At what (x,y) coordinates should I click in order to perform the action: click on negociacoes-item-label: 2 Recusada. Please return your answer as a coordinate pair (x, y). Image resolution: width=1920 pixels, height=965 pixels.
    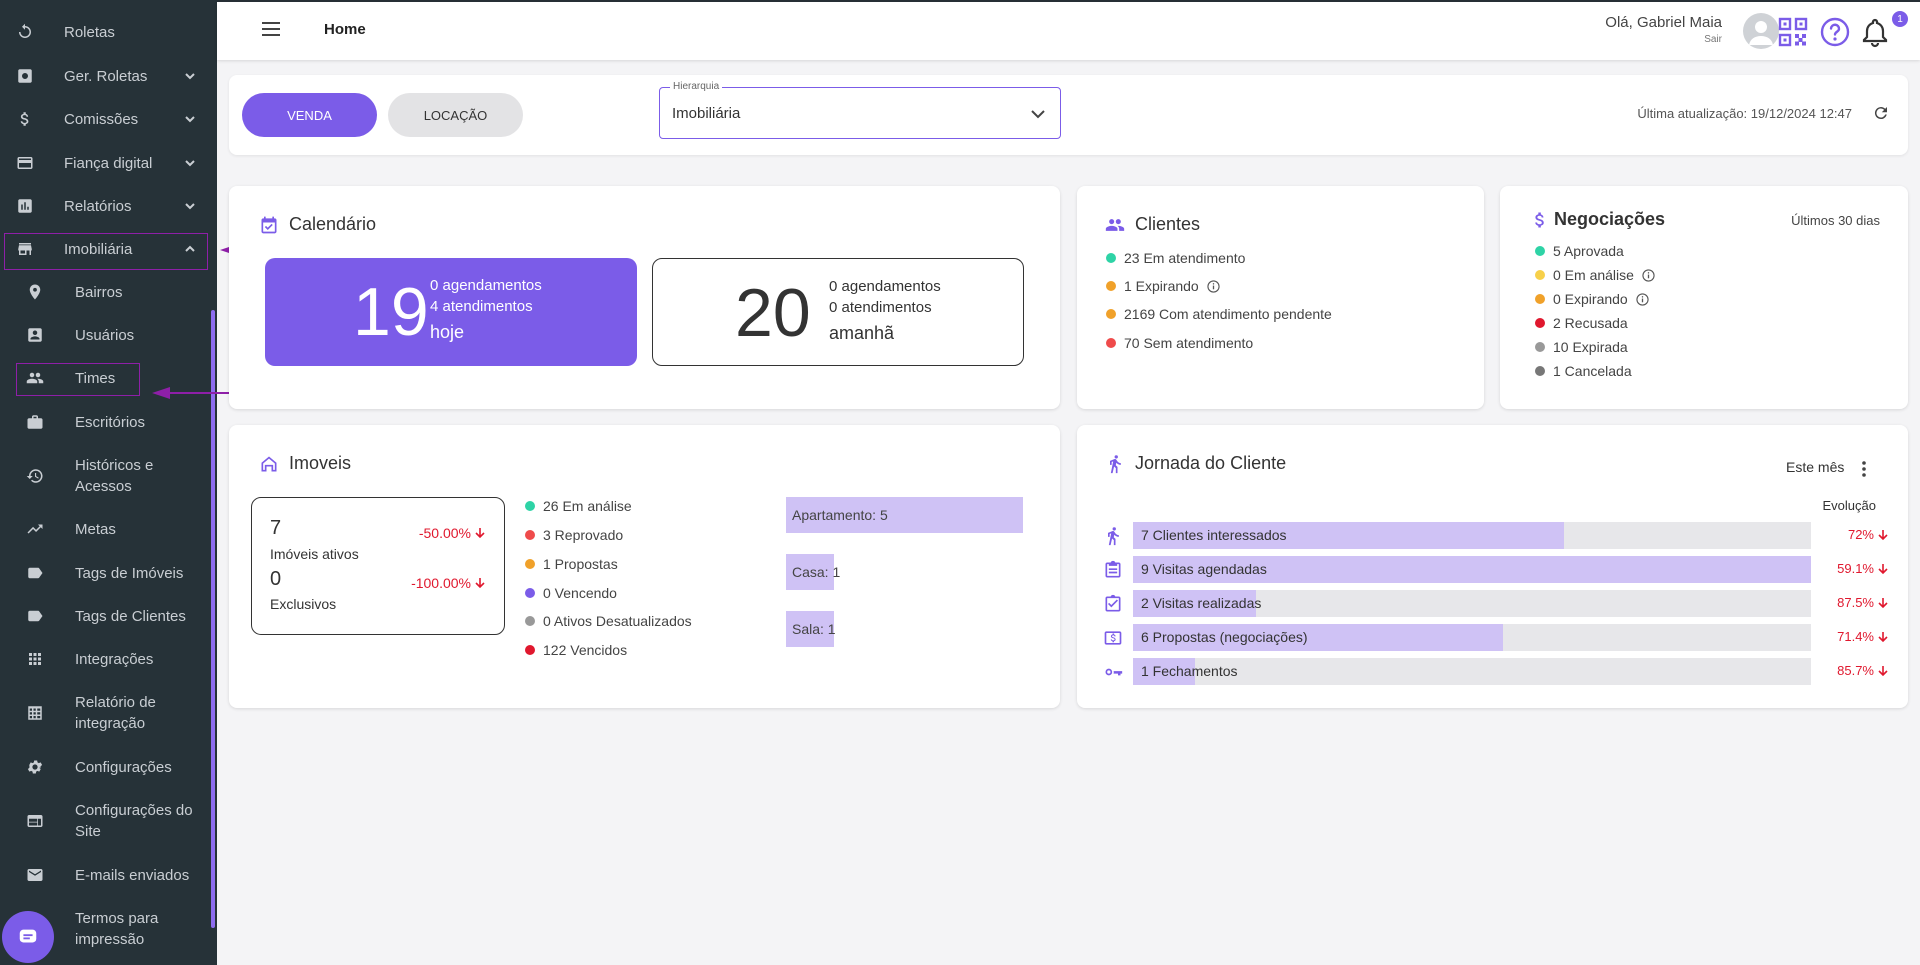
    Looking at the image, I should click on (1590, 323).